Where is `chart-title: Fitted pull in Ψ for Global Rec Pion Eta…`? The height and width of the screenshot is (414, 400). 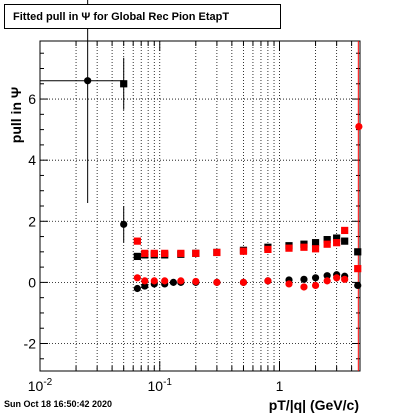
chart-title: Fitted pull in Ψ for Global Rec Pion Eta… is located at coordinates (142, 16).